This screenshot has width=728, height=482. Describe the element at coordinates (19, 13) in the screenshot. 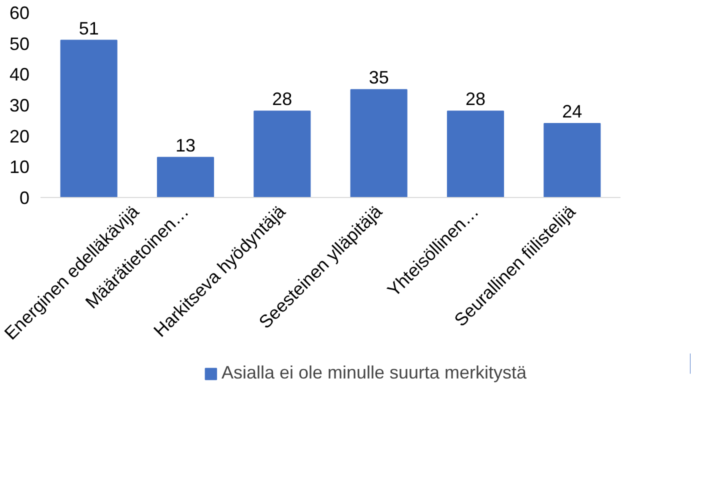

I see `y-tick-label: 60` at that location.